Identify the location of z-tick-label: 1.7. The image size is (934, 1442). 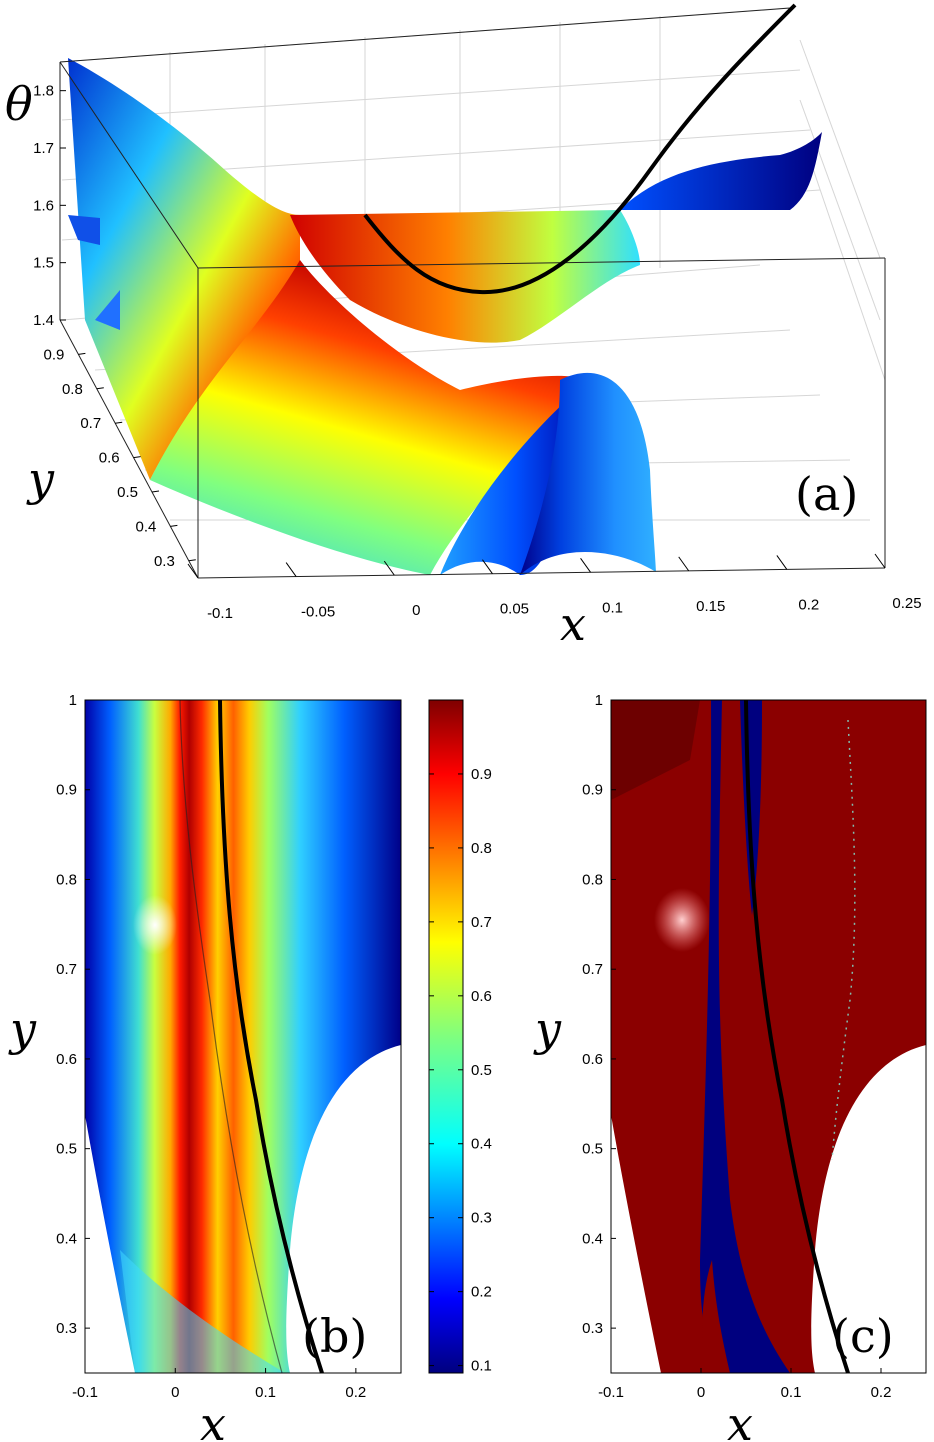
(43, 148).